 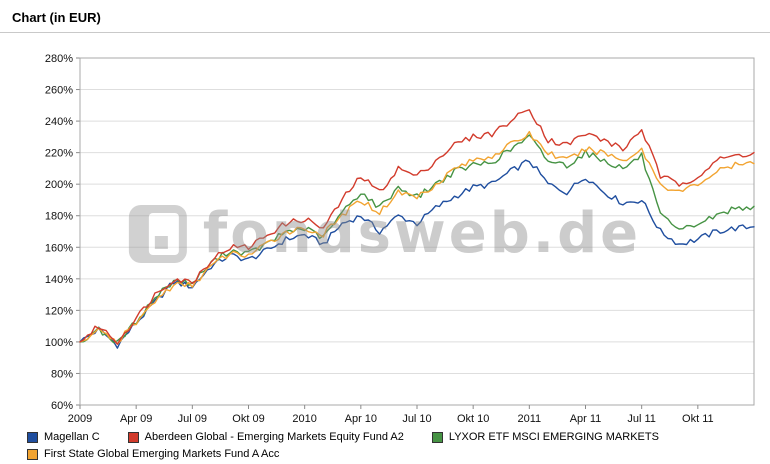 What do you see at coordinates (59, 311) in the screenshot?
I see `svg-text: 120%` at bounding box center [59, 311].